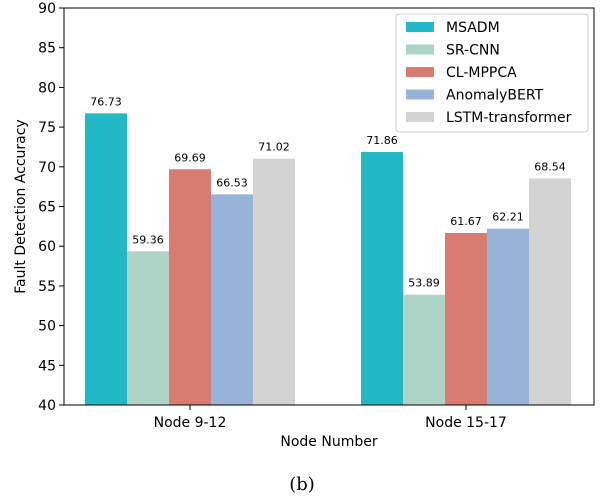 The height and width of the screenshot is (503, 604). I want to click on data-label: 71.02, so click(274, 147).